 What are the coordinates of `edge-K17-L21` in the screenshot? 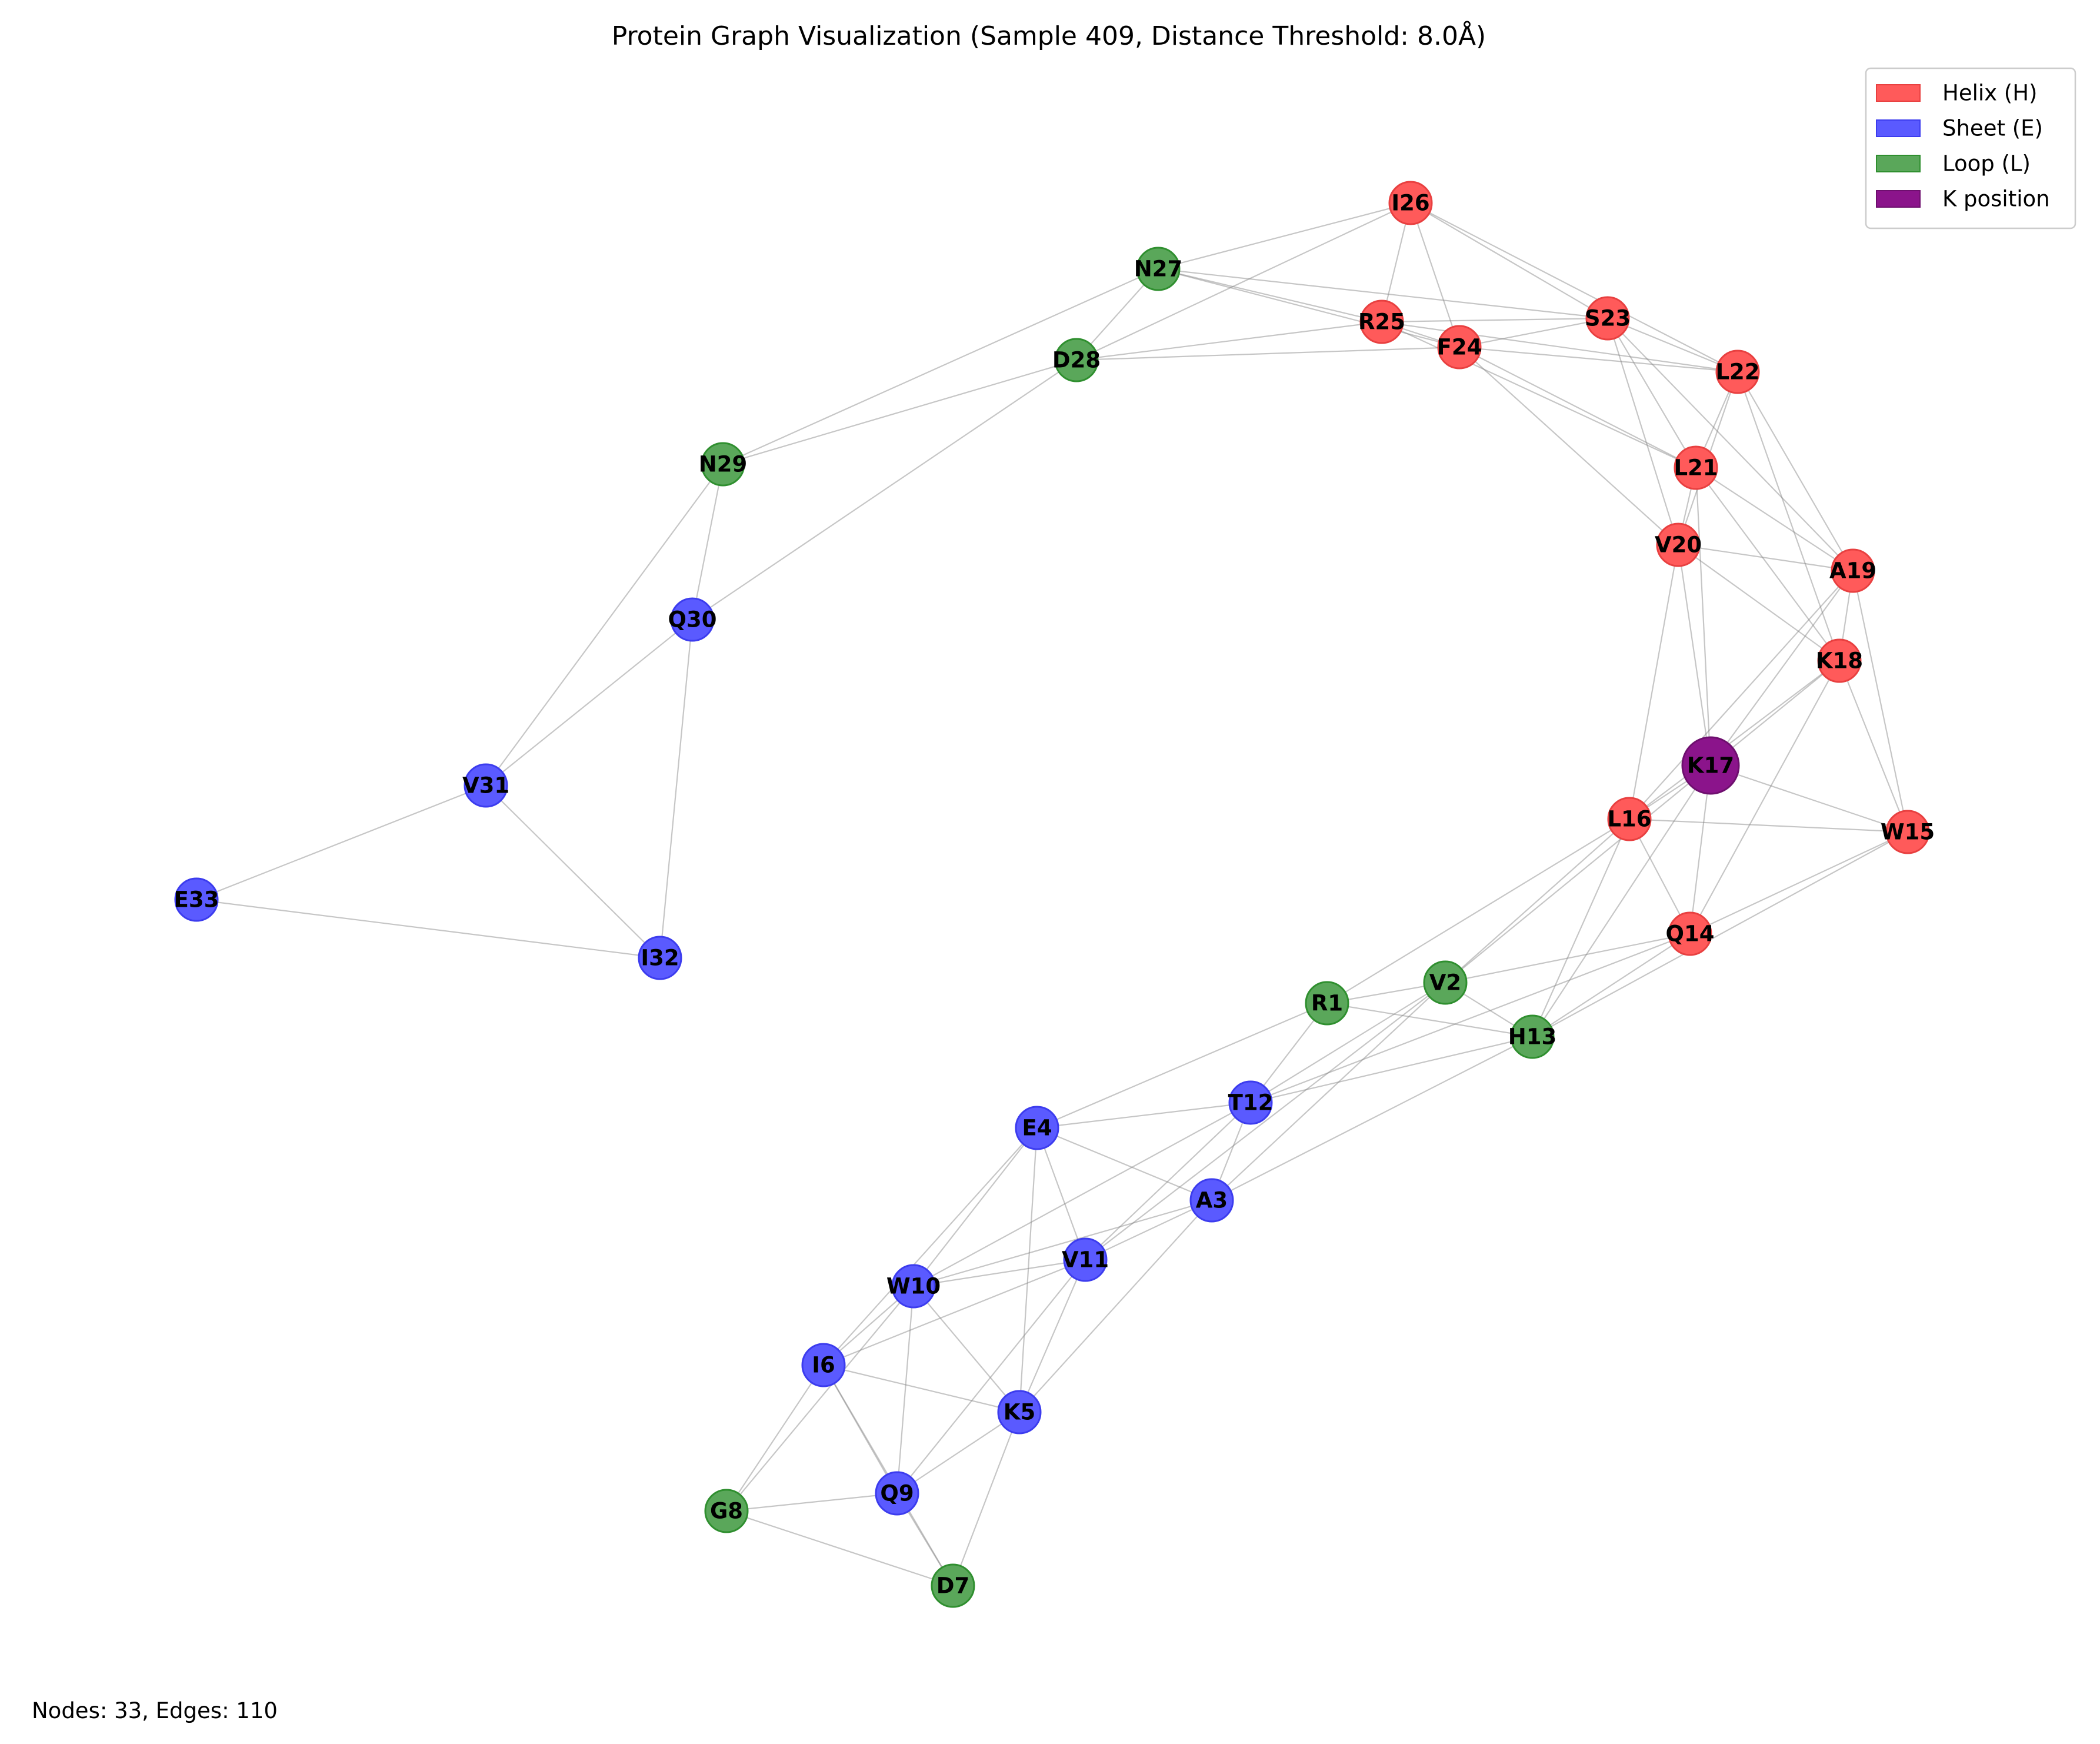 It's located at (1703, 616).